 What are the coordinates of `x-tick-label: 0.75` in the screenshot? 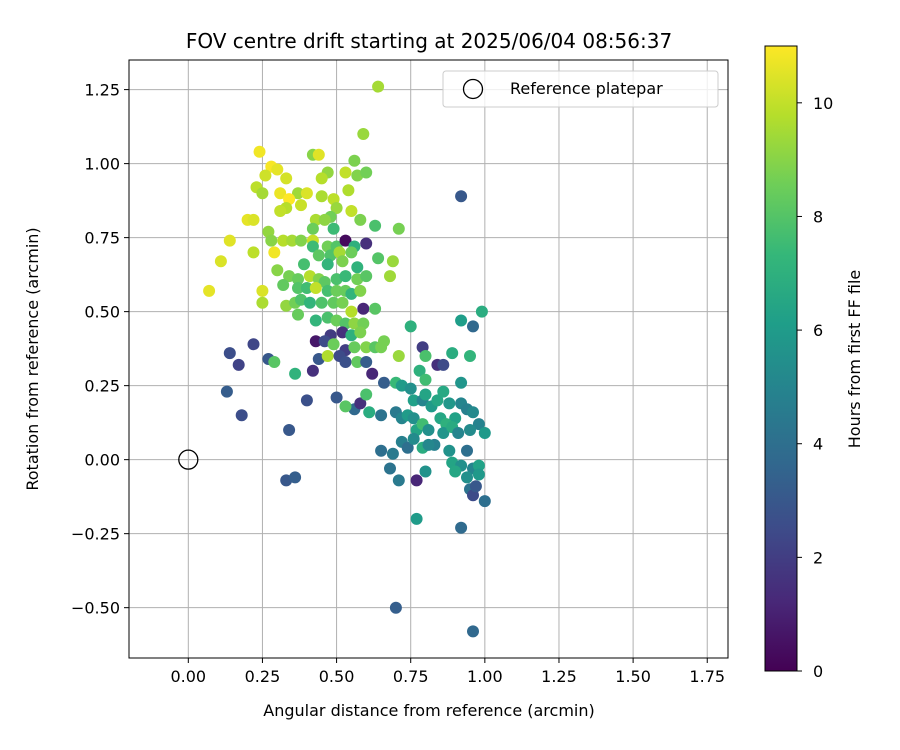 It's located at (411, 676).